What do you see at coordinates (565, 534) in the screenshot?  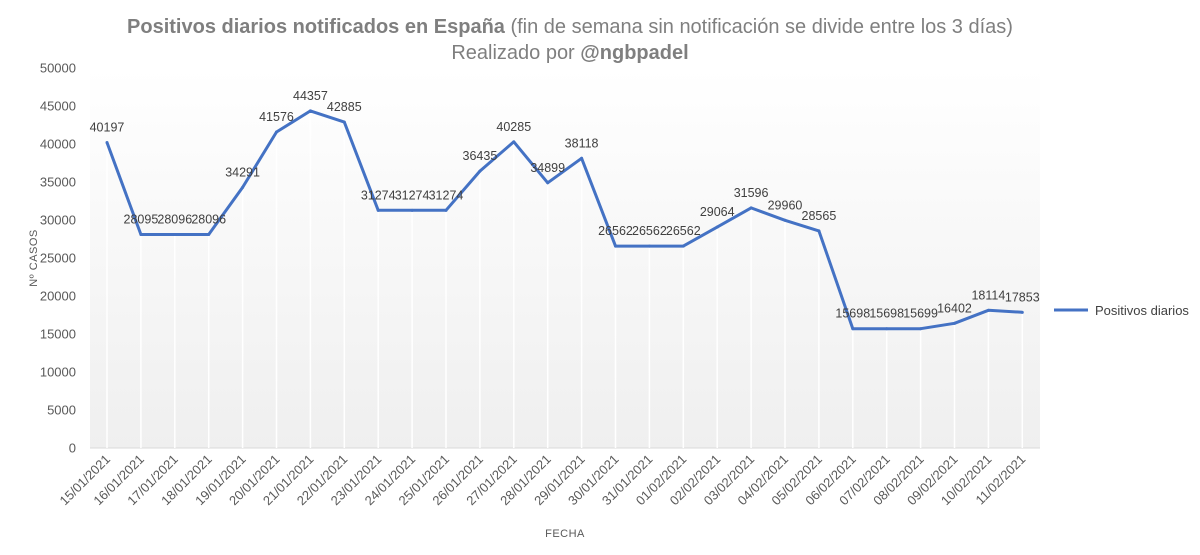 I see `x-axis-title: FECHA` at bounding box center [565, 534].